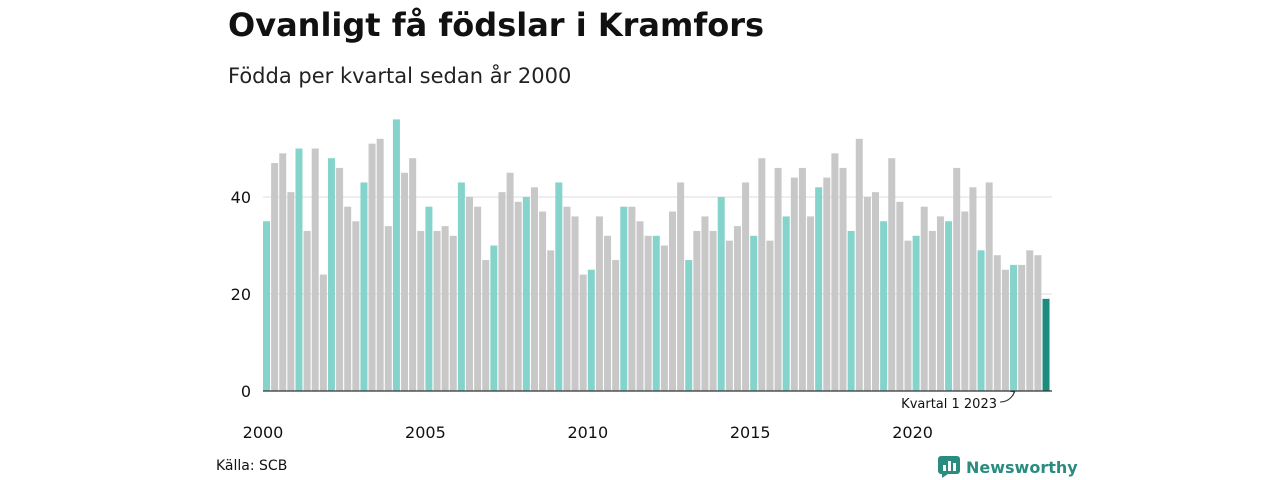 This screenshot has height=480, width=1280. What do you see at coordinates (750, 432) in the screenshot?
I see `x-tick-label: 2015` at bounding box center [750, 432].